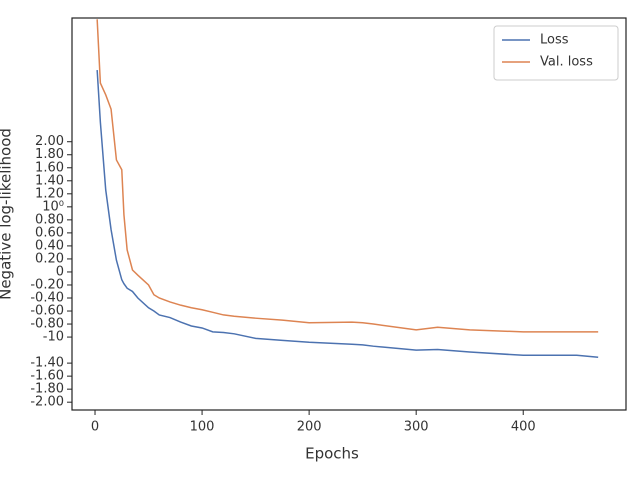  What do you see at coordinates (47, 324) in the screenshot?
I see `y-tick-label: -0.80` at bounding box center [47, 324].